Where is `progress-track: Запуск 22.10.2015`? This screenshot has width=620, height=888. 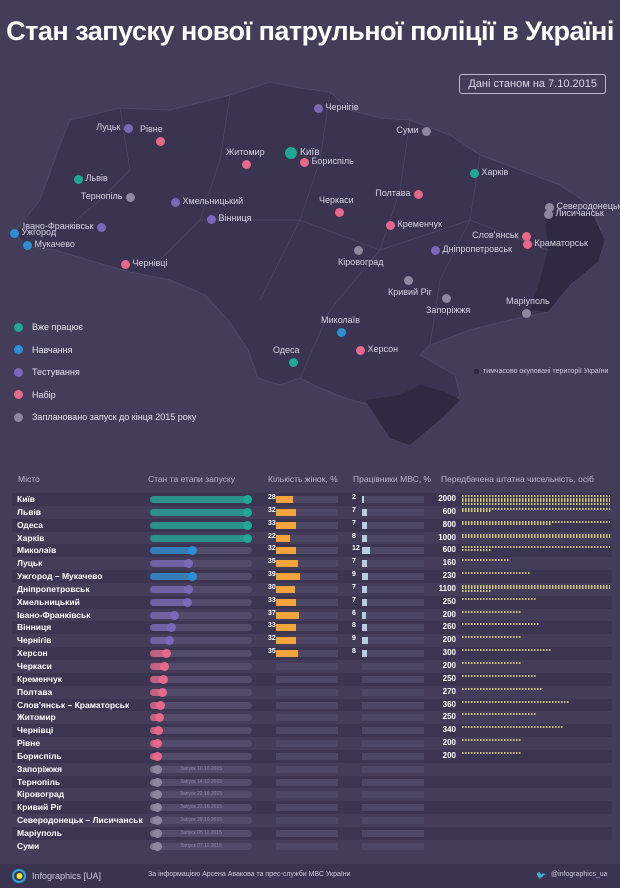 progress-track: Запуск 22.10.2015 is located at coordinates (201, 808).